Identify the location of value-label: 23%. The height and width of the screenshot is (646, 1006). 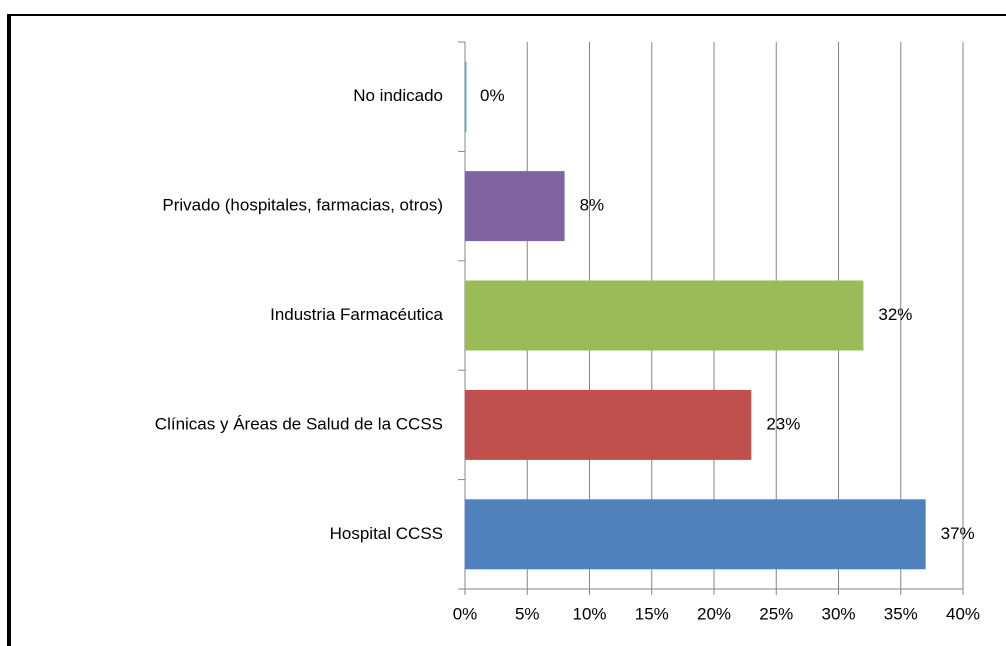
(783, 423).